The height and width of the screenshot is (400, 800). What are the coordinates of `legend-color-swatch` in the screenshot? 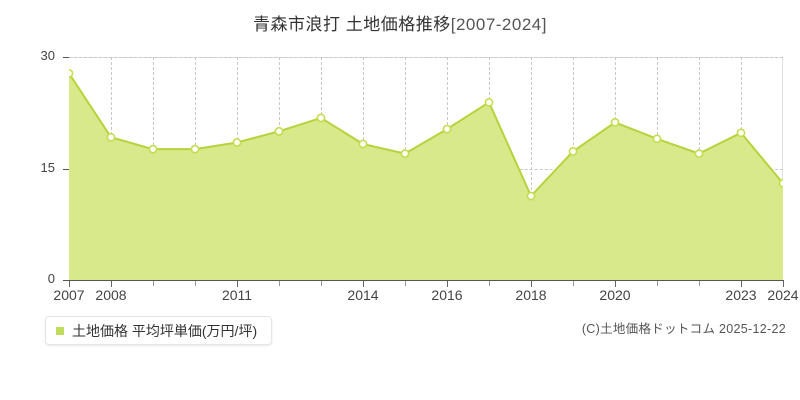 It's located at (60, 330).